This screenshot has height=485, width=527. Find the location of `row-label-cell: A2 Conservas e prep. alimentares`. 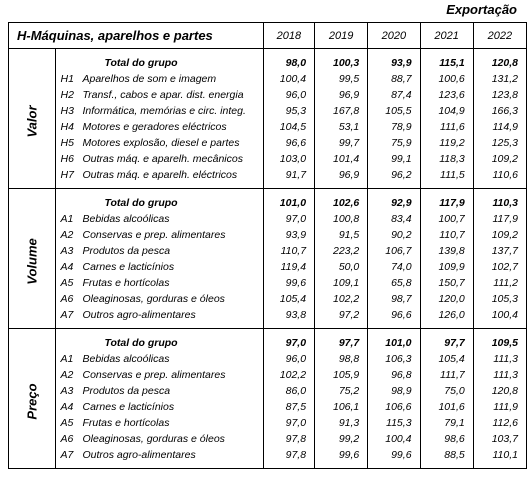

row-label-cell: A2 Conservas e prep. alimentares is located at coordinates (159, 235).